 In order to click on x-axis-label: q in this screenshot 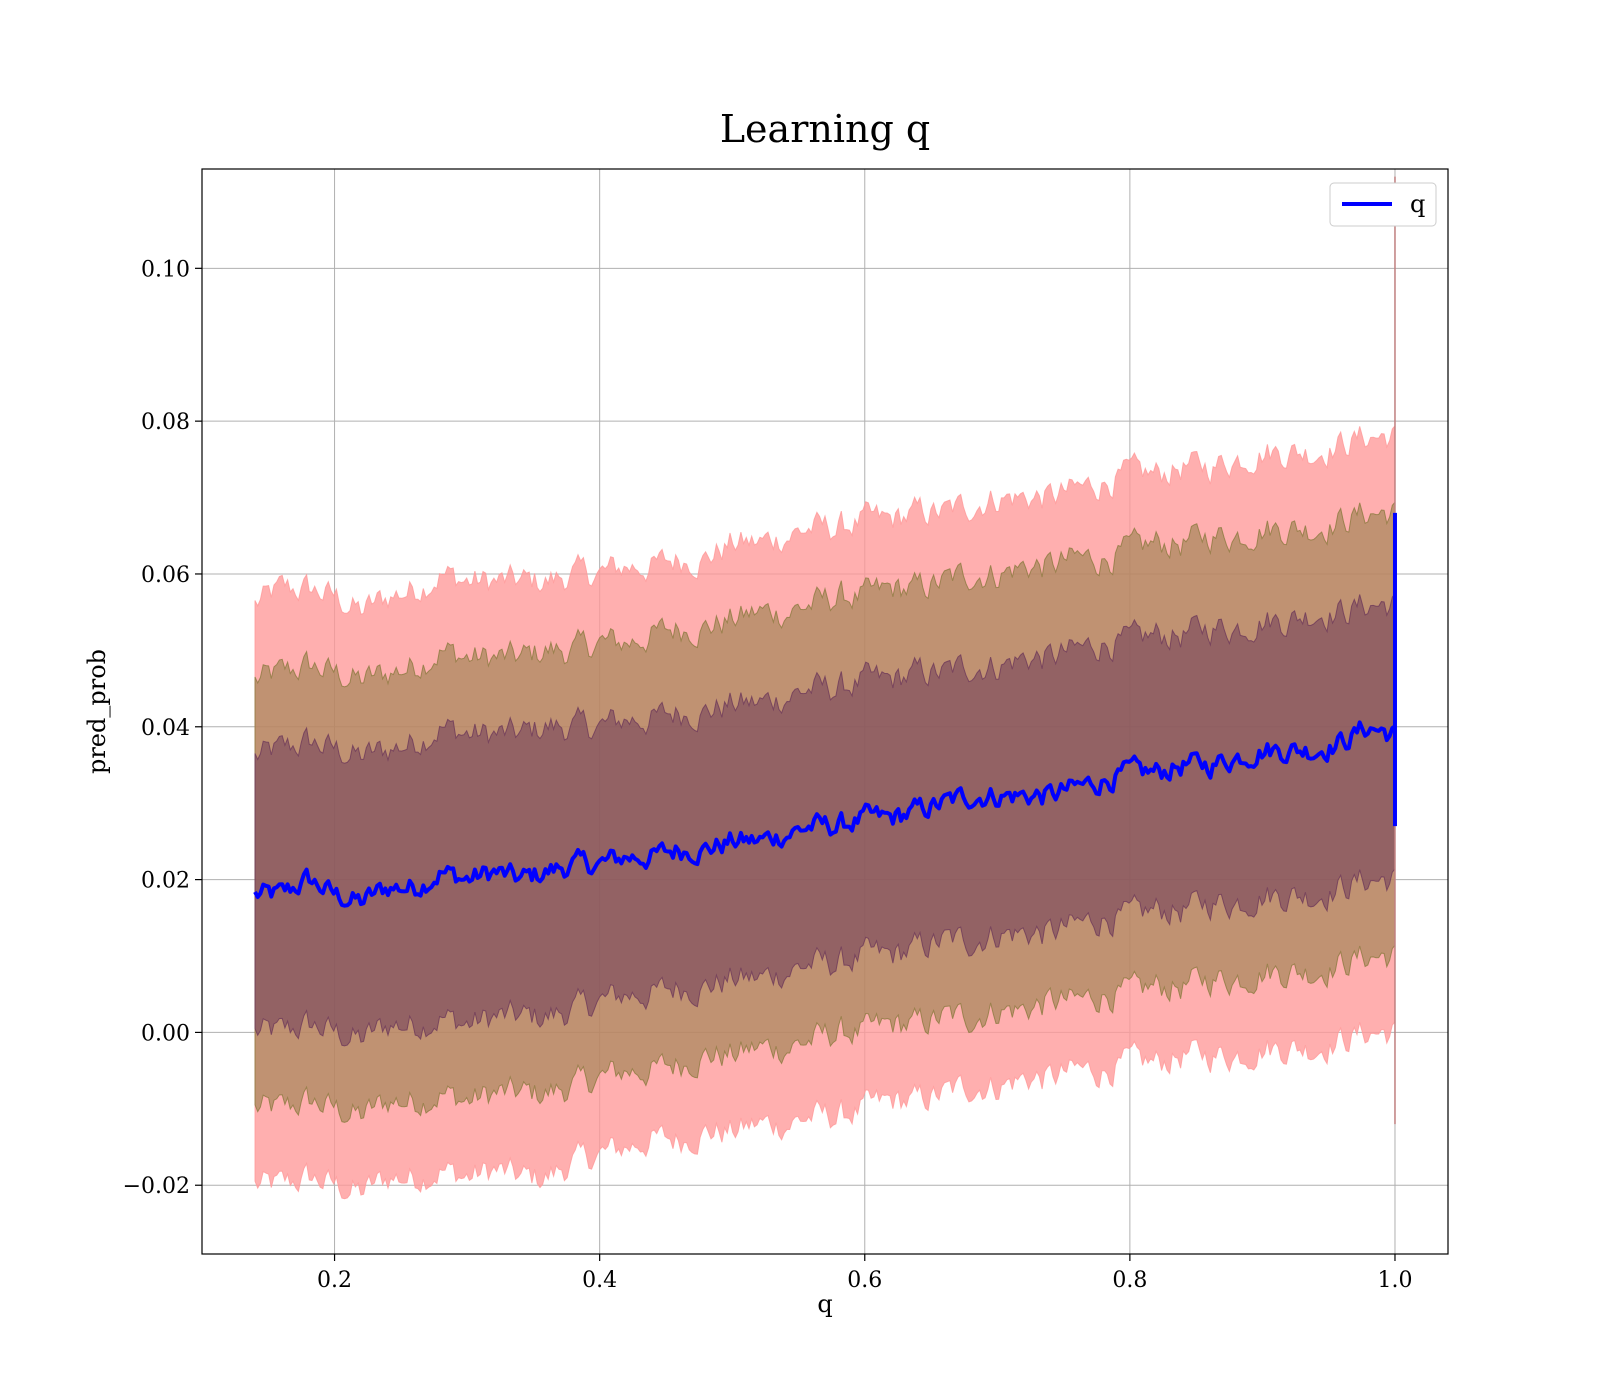, I will do `click(824, 1304)`.